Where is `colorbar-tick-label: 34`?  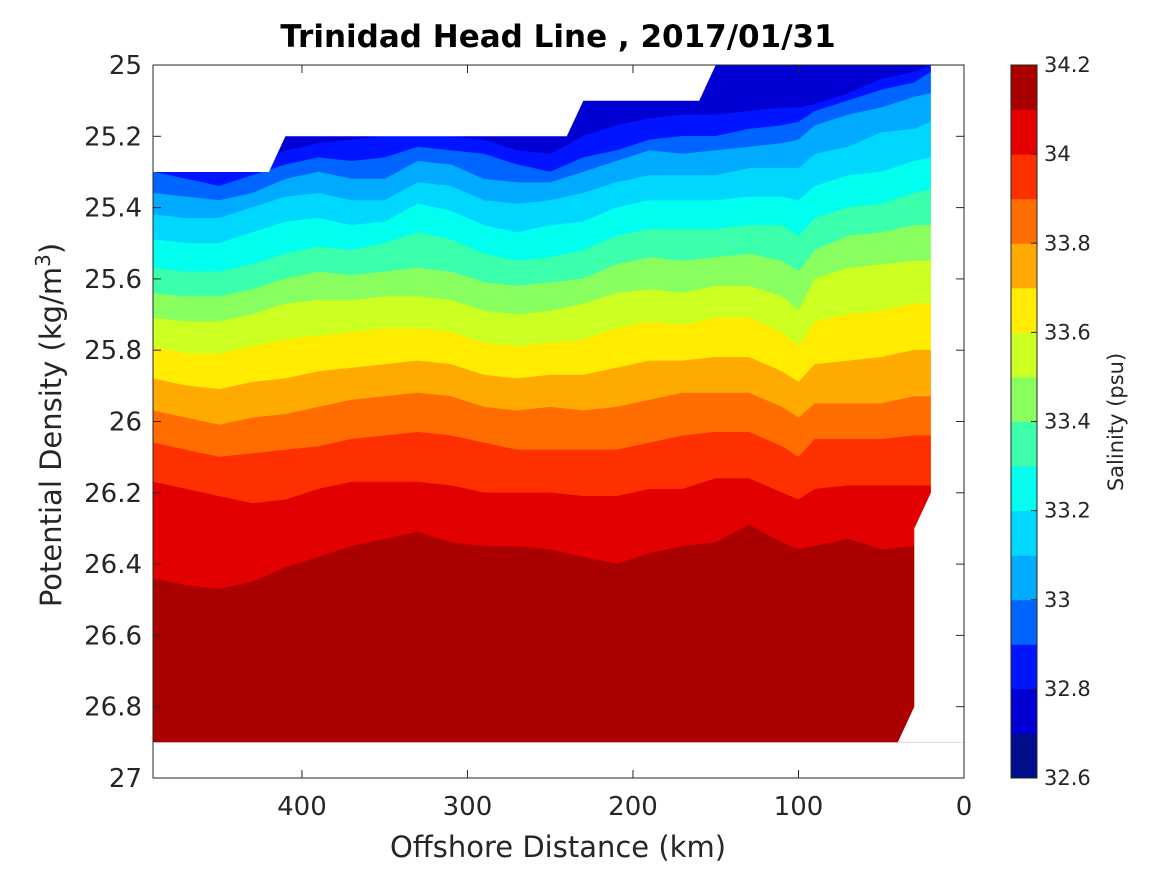
colorbar-tick-label: 34 is located at coordinates (1057, 154).